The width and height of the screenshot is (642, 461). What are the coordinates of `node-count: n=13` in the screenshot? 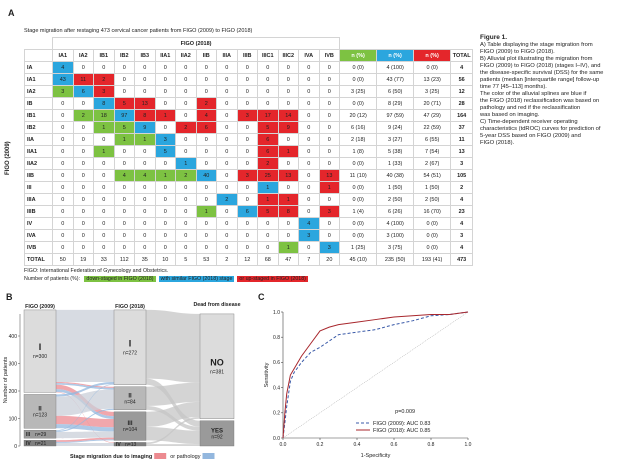 It's located at (130, 445).